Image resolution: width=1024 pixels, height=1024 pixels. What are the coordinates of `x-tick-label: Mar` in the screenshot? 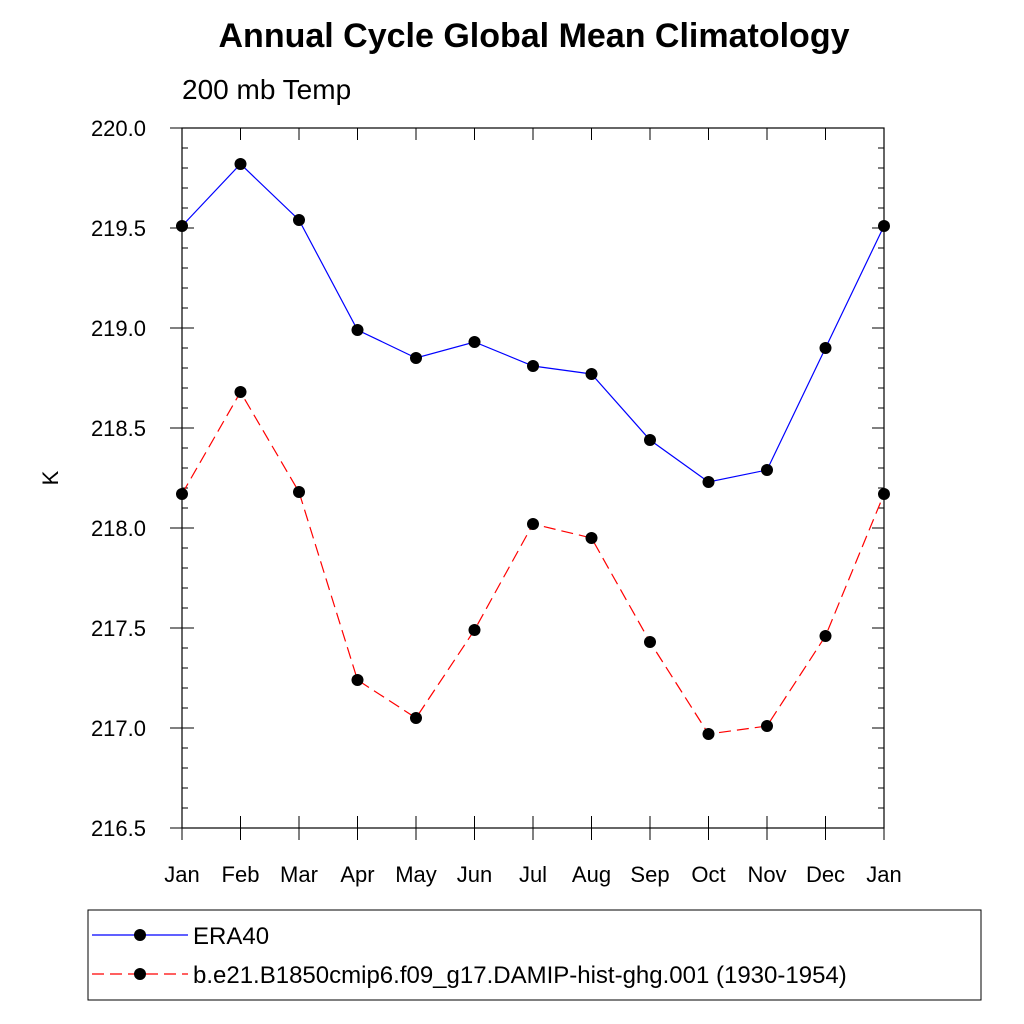 It's located at (299, 874).